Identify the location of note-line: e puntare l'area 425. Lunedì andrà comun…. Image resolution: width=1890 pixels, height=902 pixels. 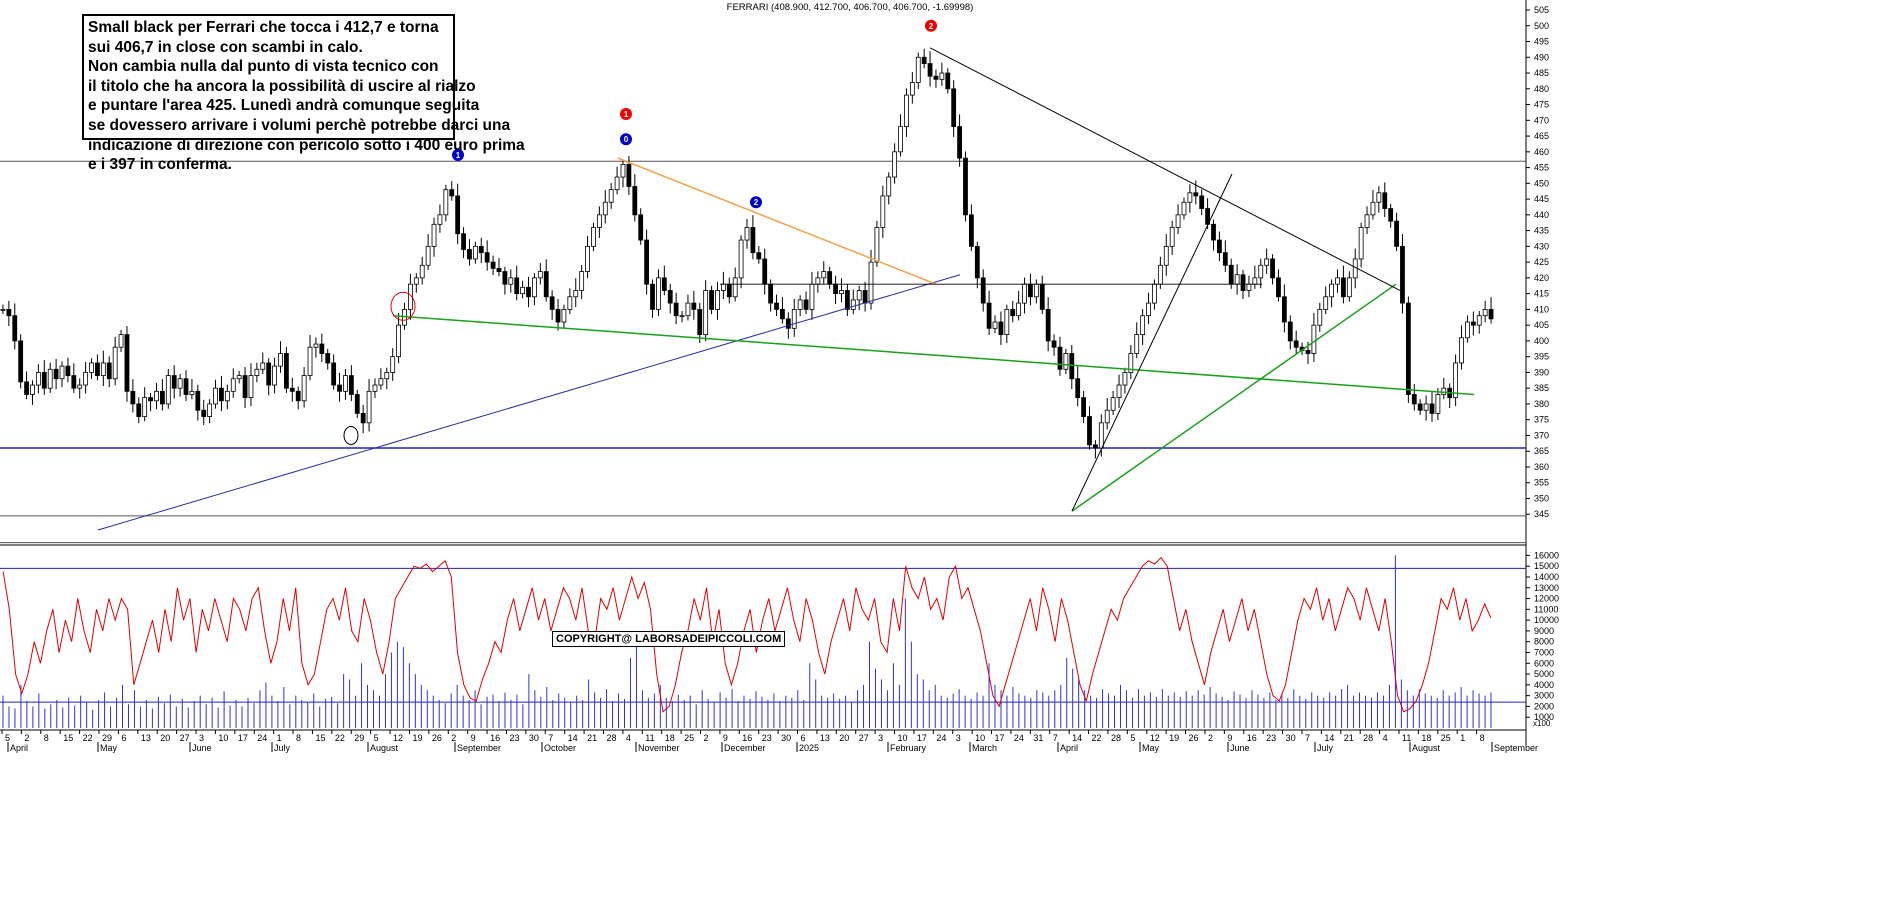
(284, 106).